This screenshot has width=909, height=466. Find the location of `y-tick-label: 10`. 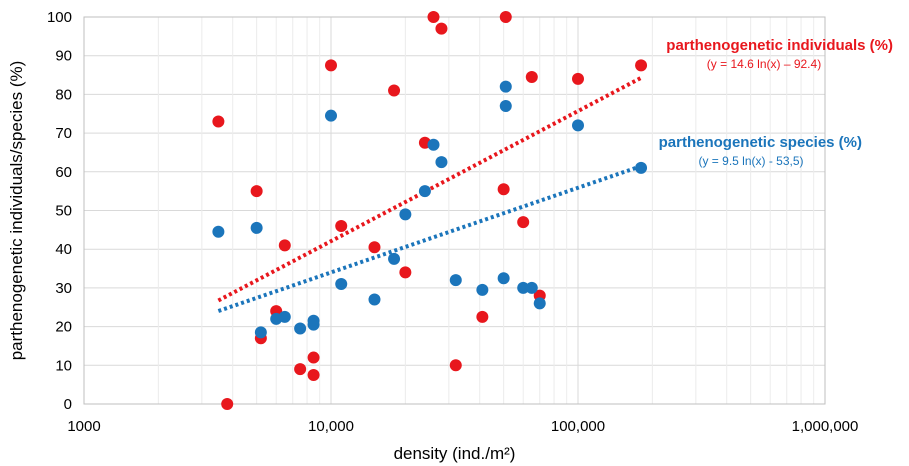

y-tick-label: 10 is located at coordinates (63, 365).